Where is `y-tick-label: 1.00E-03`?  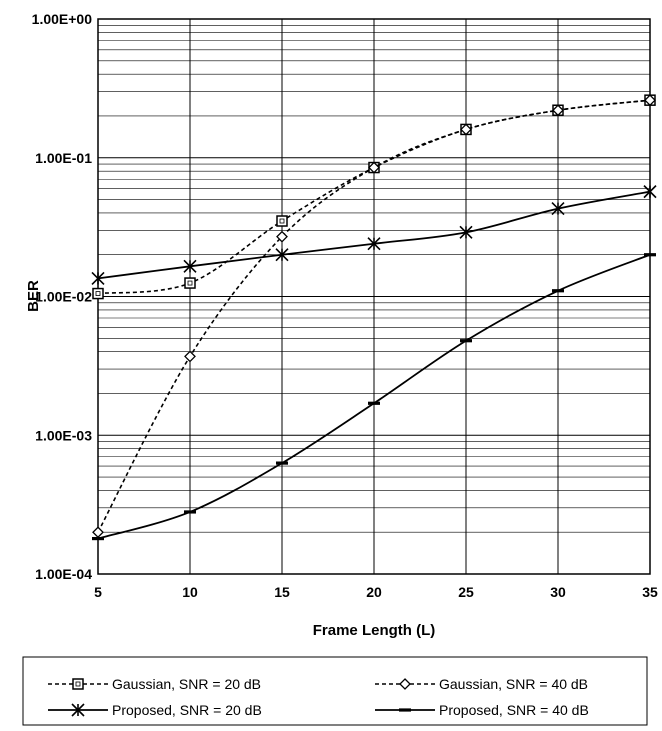
y-tick-label: 1.00E-03 is located at coordinates (63, 435).